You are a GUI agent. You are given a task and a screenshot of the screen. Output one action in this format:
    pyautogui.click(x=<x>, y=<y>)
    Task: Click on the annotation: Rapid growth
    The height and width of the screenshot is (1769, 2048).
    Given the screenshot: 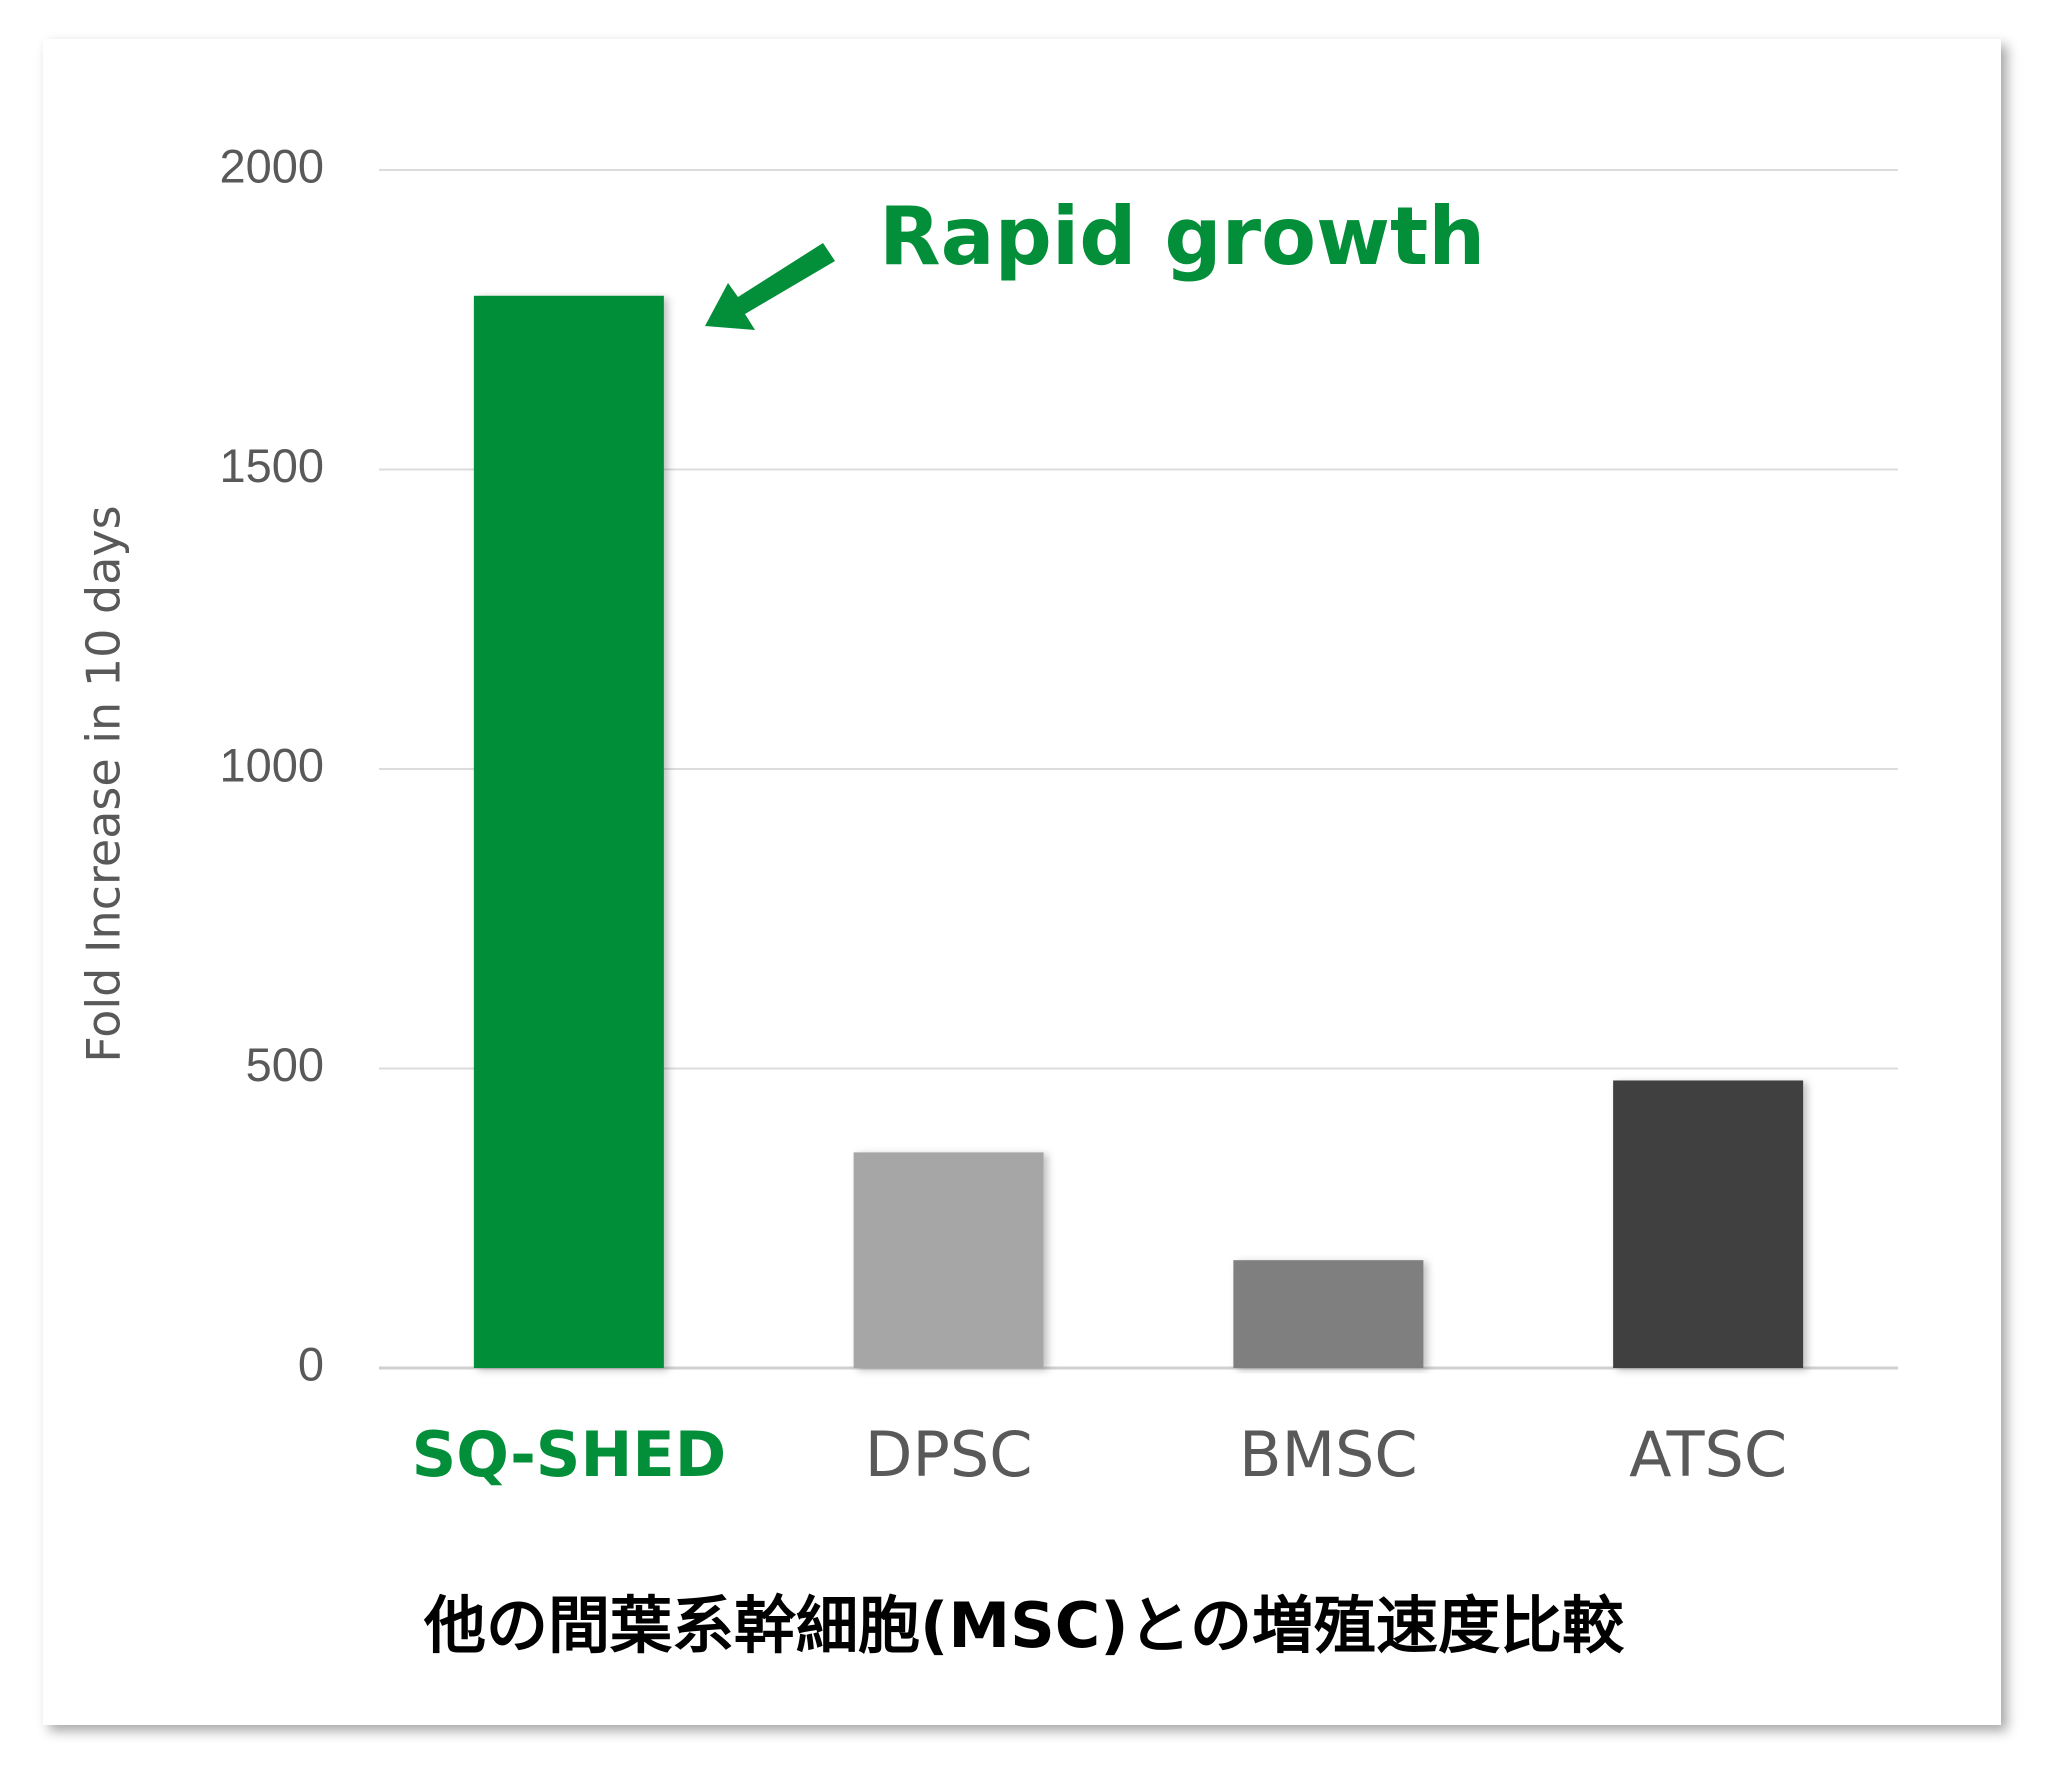 What is the action you would take?
    pyautogui.click(x=1182, y=236)
    